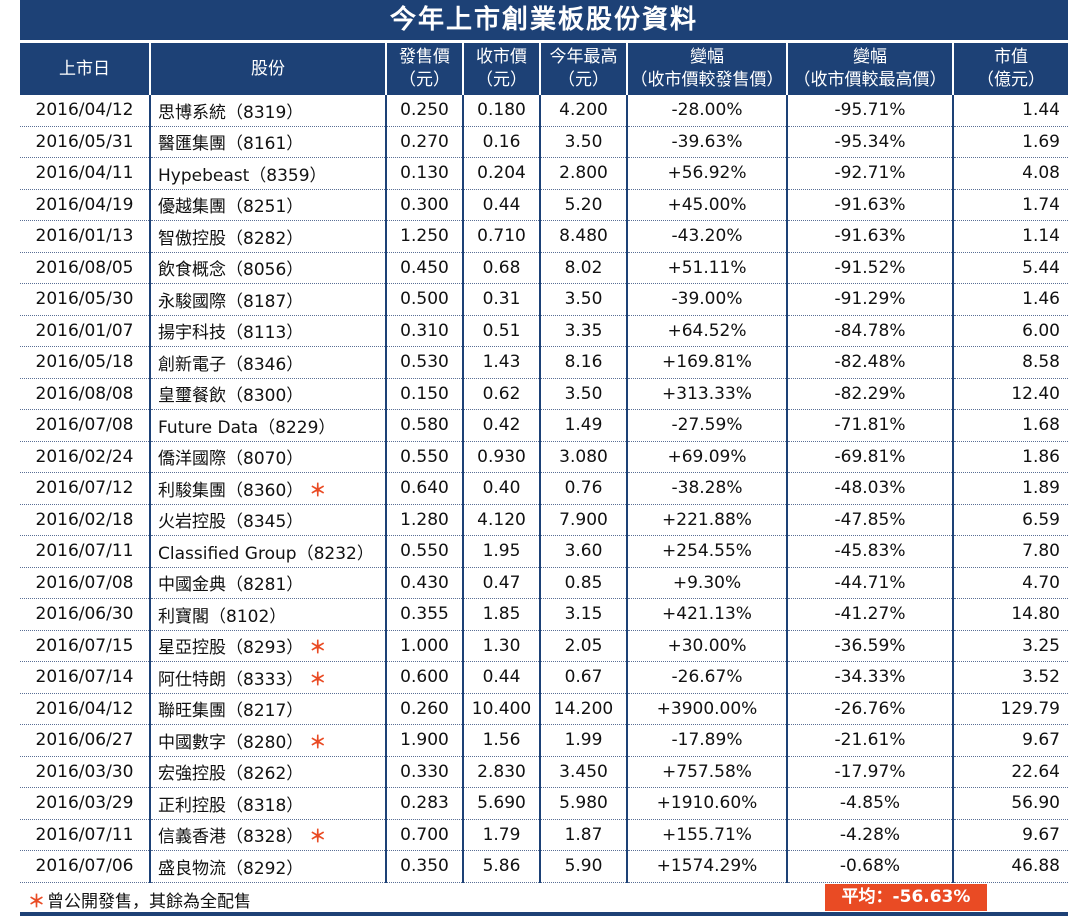 The image size is (1091, 916). What do you see at coordinates (870, 204) in the screenshot?
I see `change-vs-high-cell-text: -91.63%` at bounding box center [870, 204].